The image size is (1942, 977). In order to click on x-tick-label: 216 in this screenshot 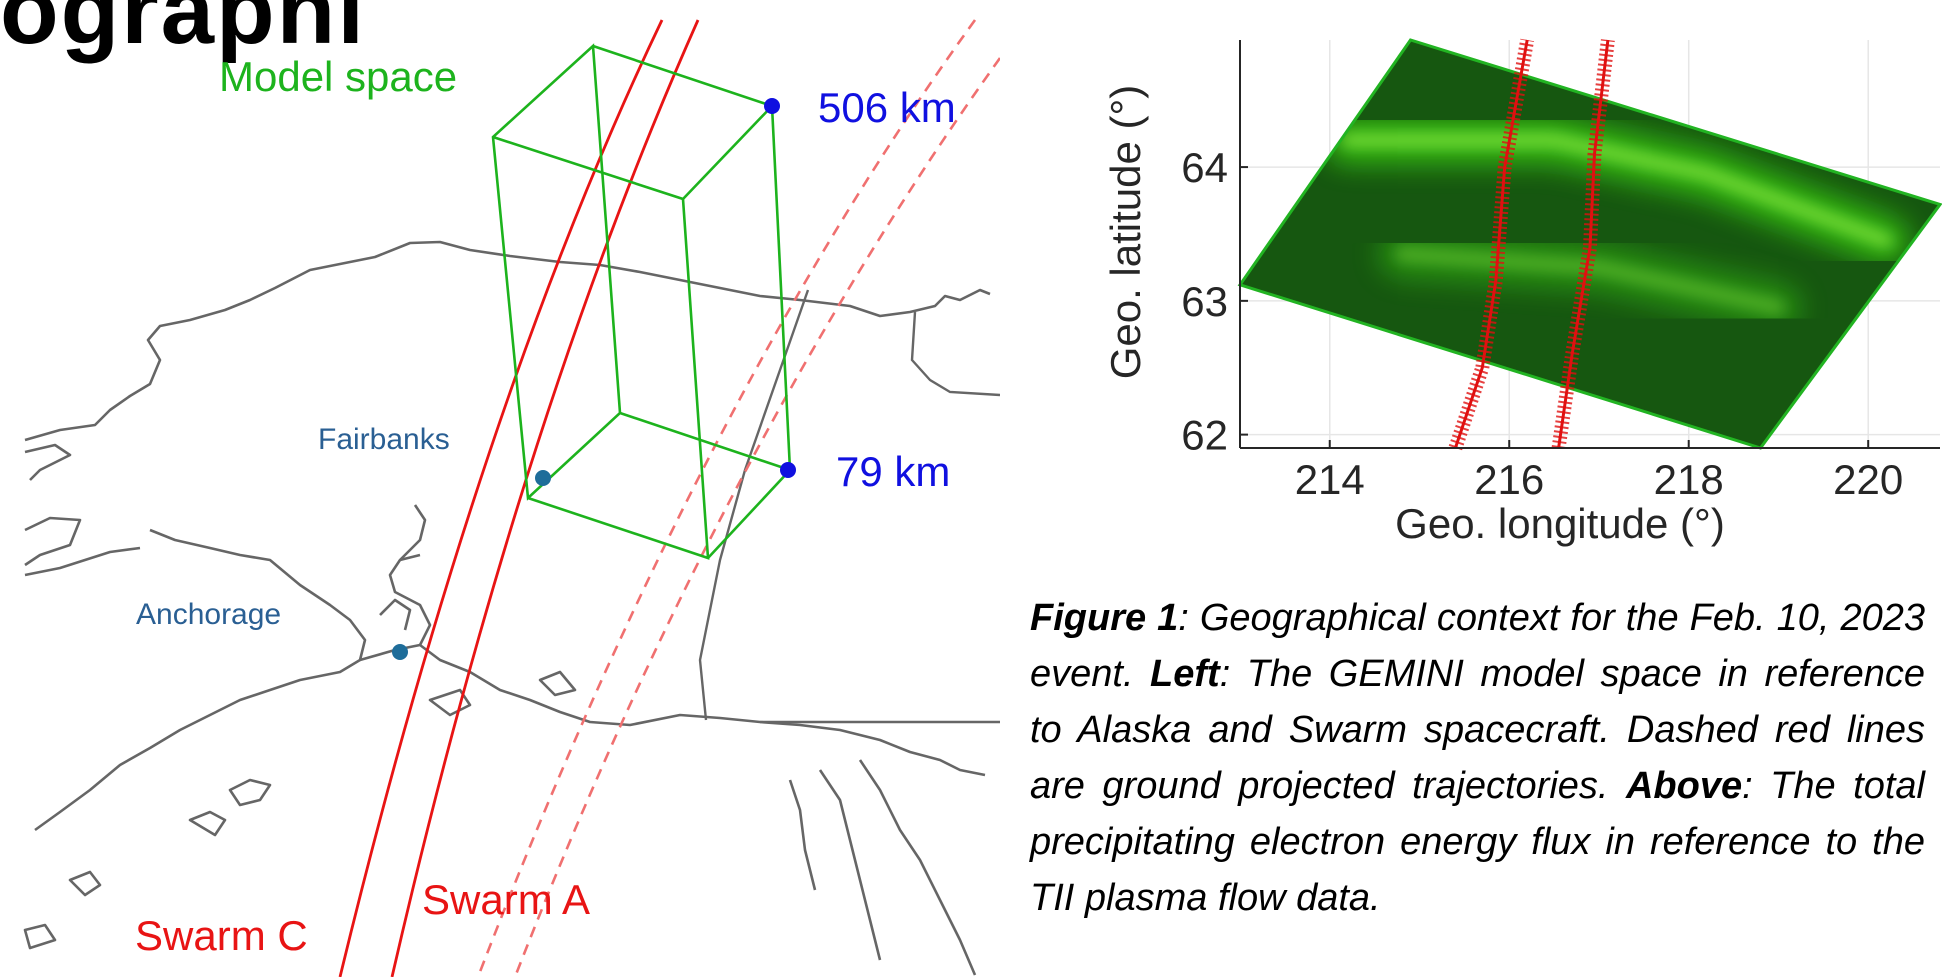, I will do `click(1509, 479)`.